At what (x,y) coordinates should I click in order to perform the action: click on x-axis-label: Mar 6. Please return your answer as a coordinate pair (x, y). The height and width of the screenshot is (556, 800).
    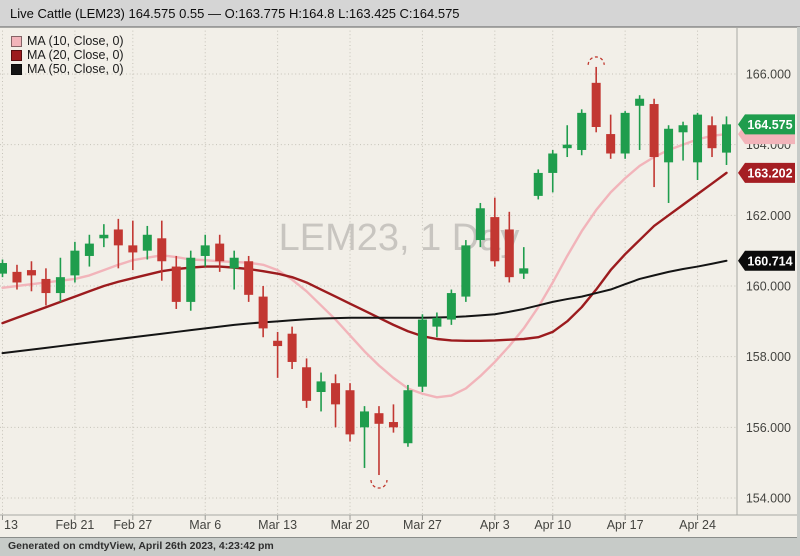
    Looking at the image, I should click on (205, 525).